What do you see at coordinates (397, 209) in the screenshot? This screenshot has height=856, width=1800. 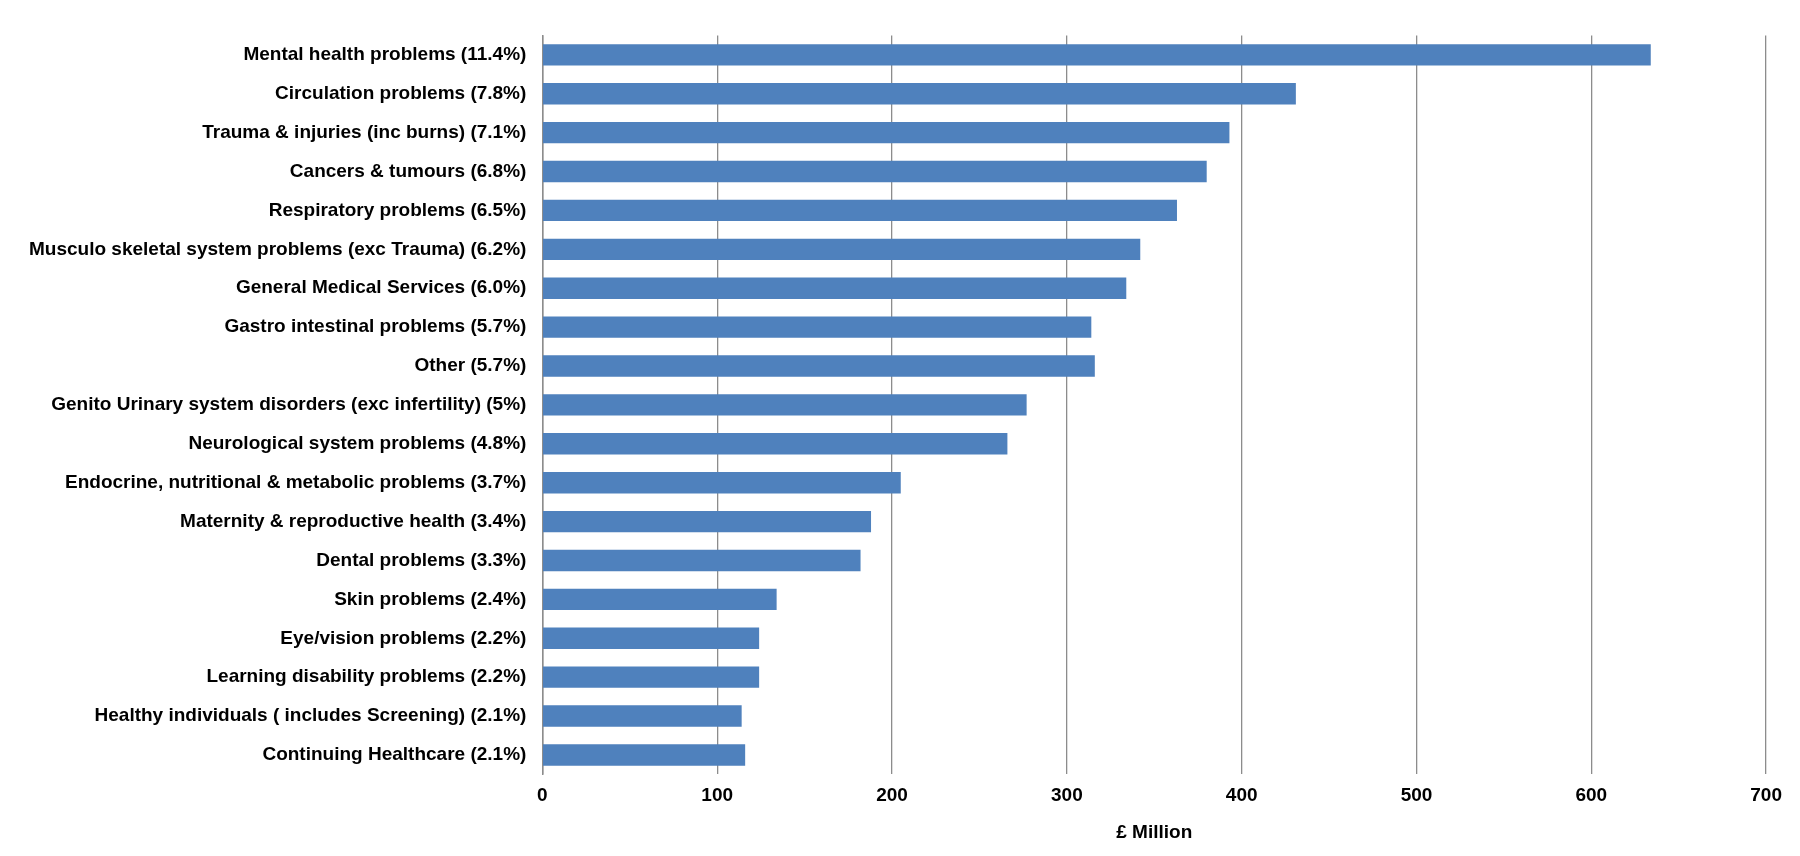 I see `y-tick-label: Respiratory problems (6.5%)` at bounding box center [397, 209].